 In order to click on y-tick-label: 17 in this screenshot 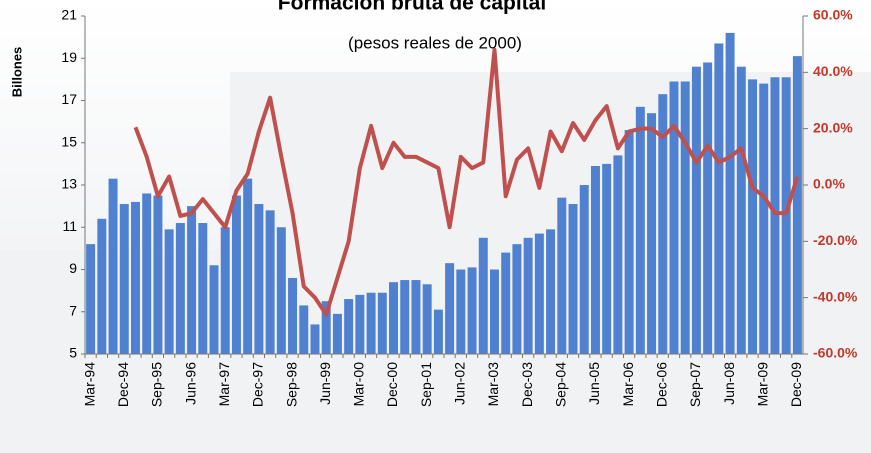, I will do `click(69, 99)`.